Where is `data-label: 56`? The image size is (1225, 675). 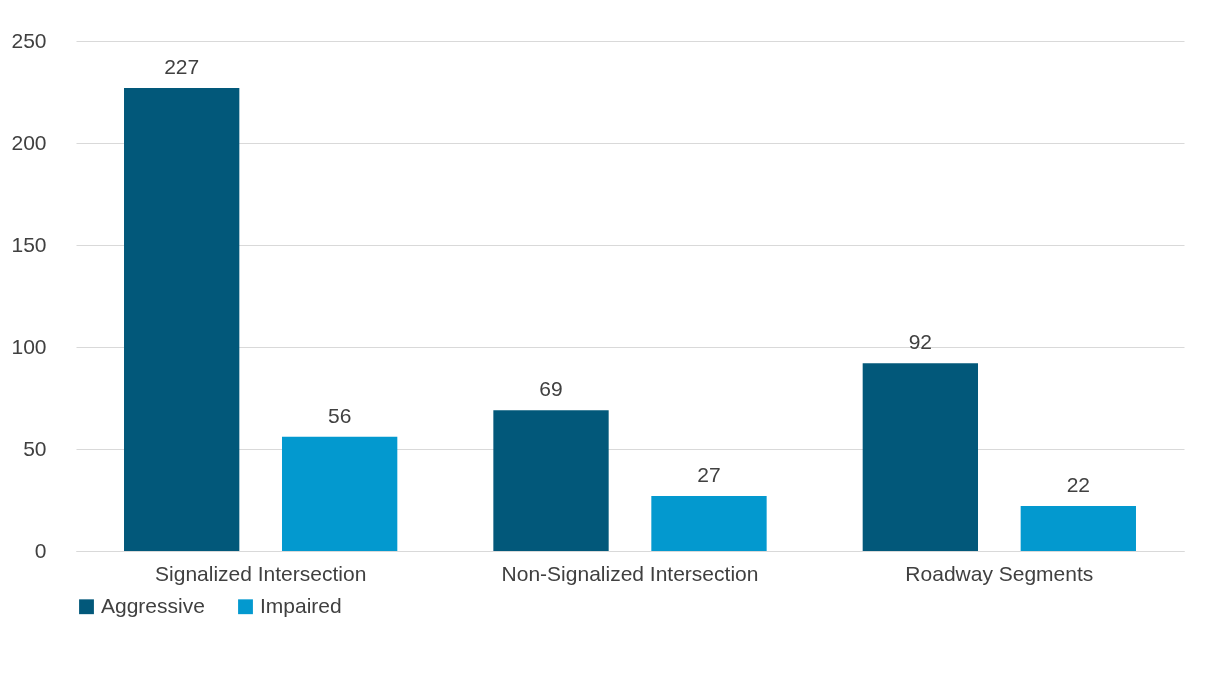
data-label: 56 is located at coordinates (339, 415).